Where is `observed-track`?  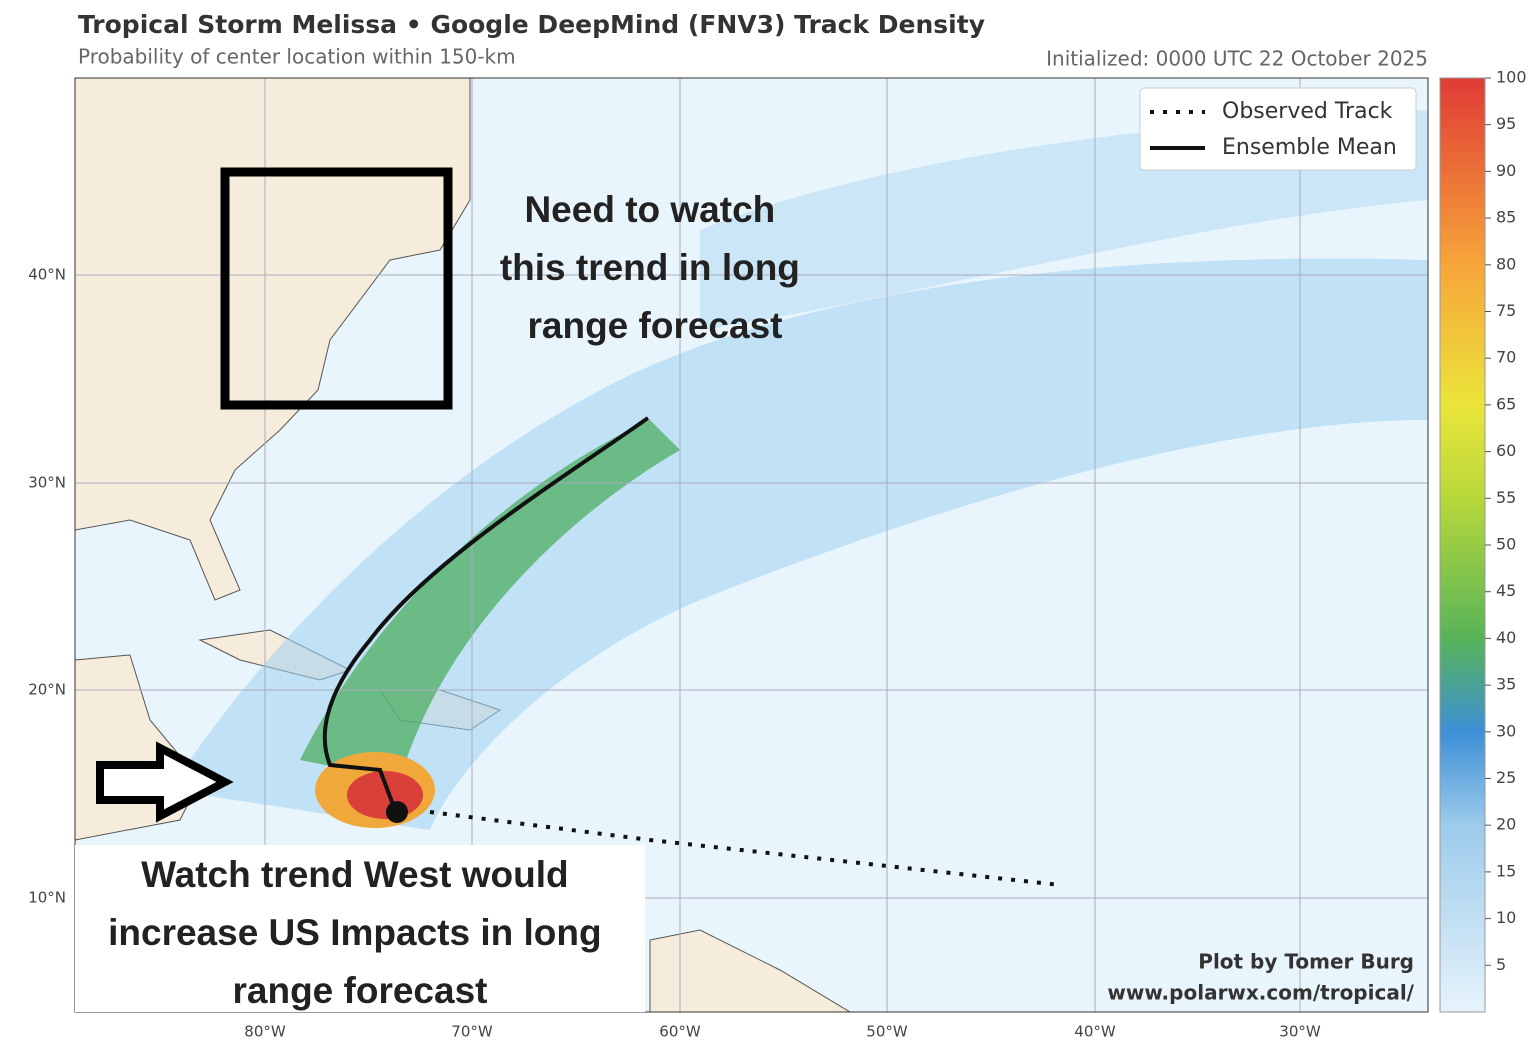
observed-track is located at coordinates (745, 848).